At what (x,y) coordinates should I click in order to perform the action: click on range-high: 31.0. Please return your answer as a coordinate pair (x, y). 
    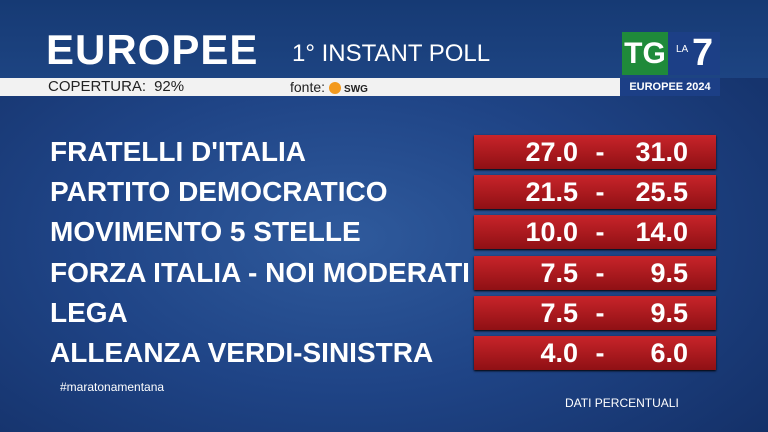
    Looking at the image, I should click on (661, 152).